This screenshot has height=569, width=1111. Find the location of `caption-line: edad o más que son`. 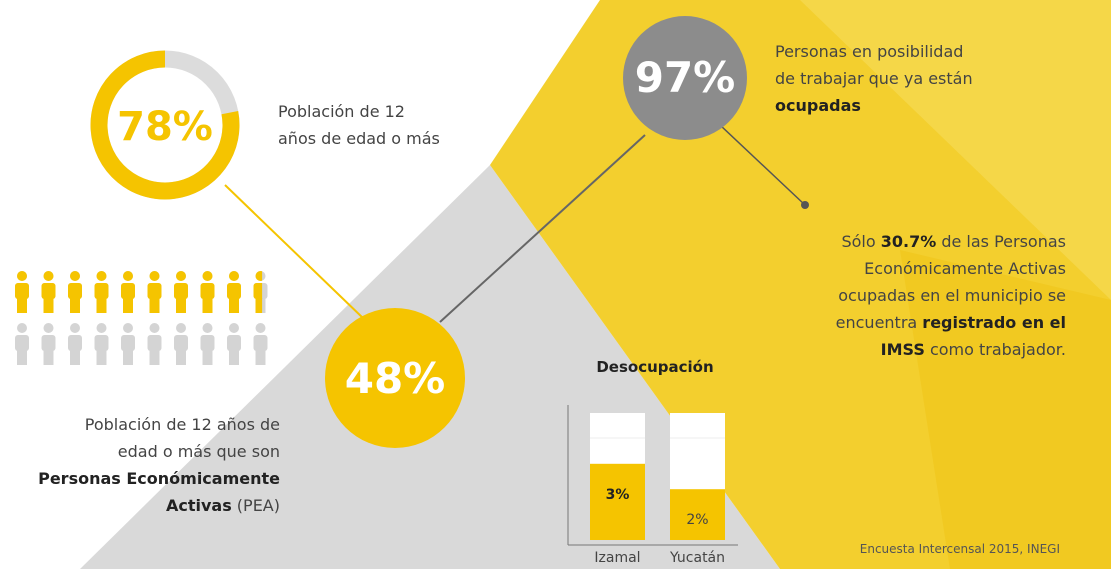

caption-line: edad o más que son is located at coordinates (199, 451).